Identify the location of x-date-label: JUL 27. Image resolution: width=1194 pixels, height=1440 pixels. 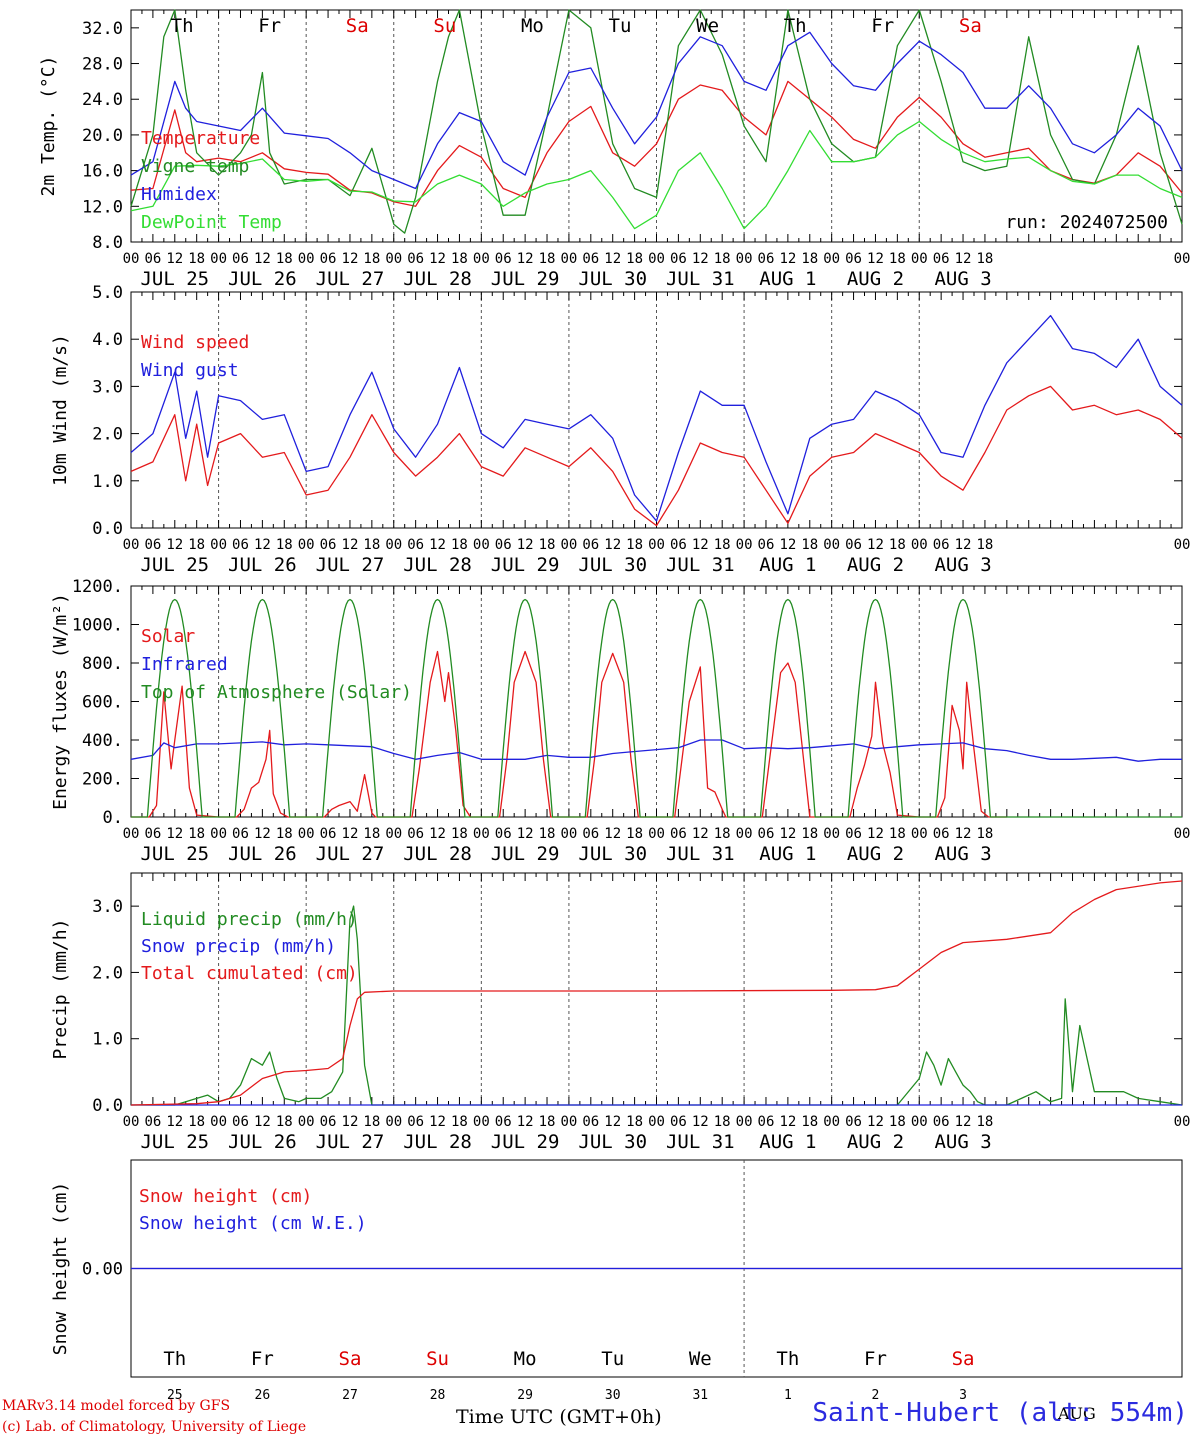
(350, 565).